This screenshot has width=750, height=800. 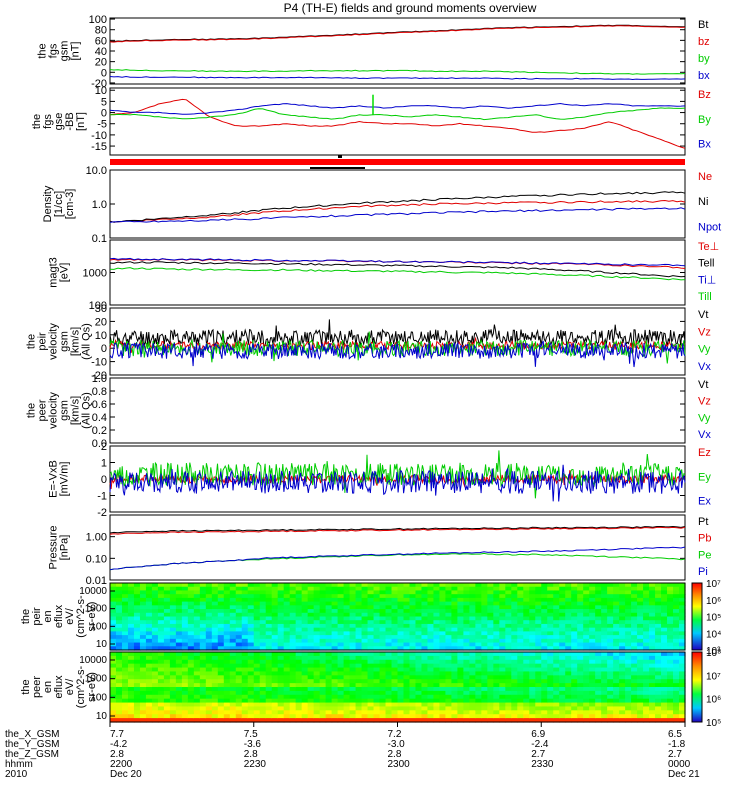 I want to click on xaxis-tick-value: -4.2, so click(x=119, y=744).